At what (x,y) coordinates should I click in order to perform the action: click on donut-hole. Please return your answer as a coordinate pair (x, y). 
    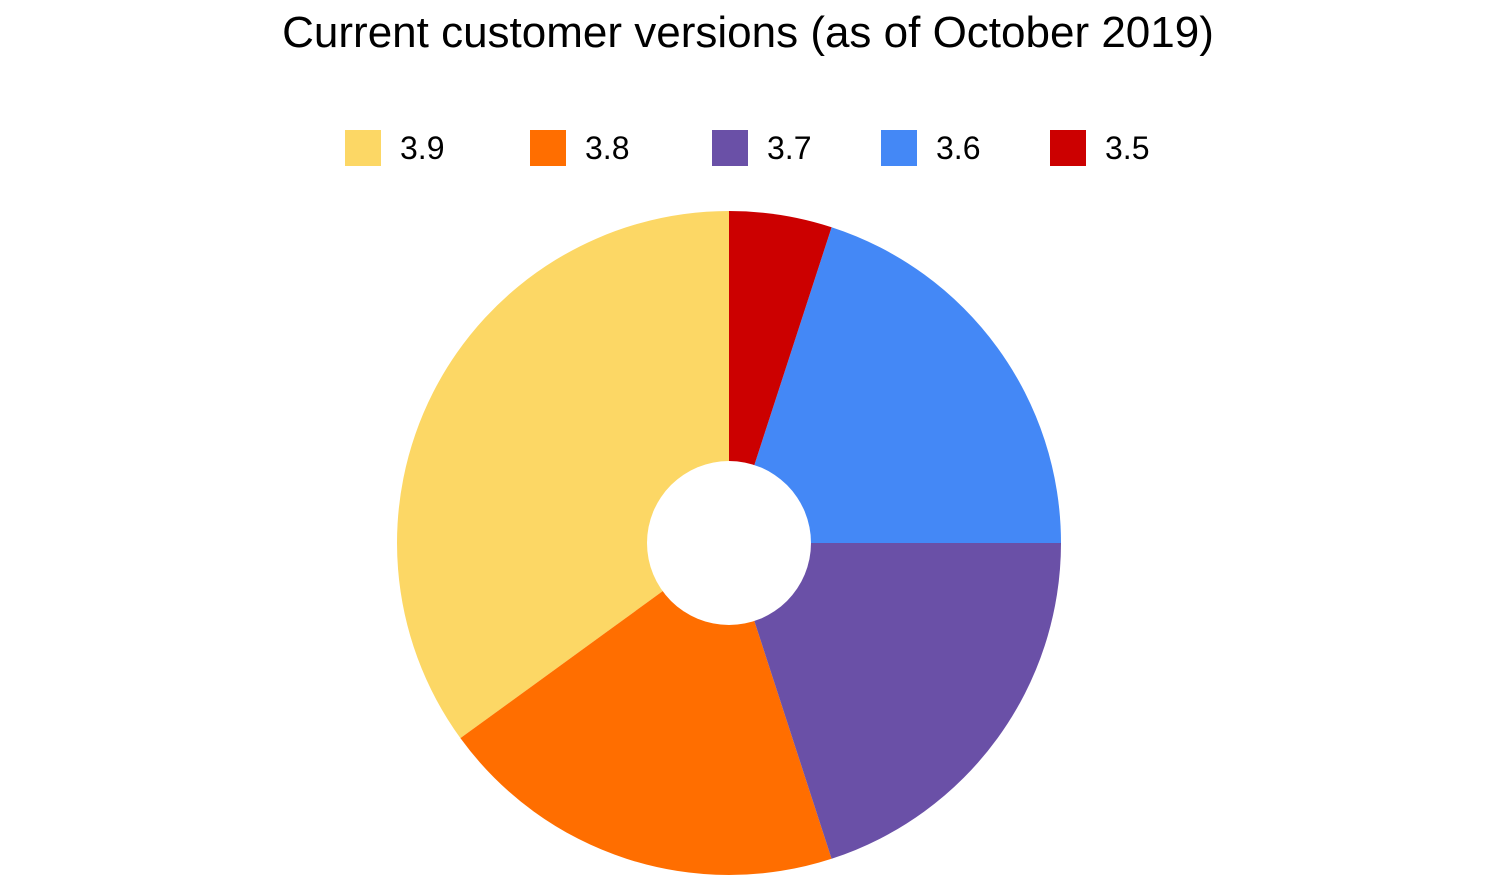
    Looking at the image, I should click on (729, 543).